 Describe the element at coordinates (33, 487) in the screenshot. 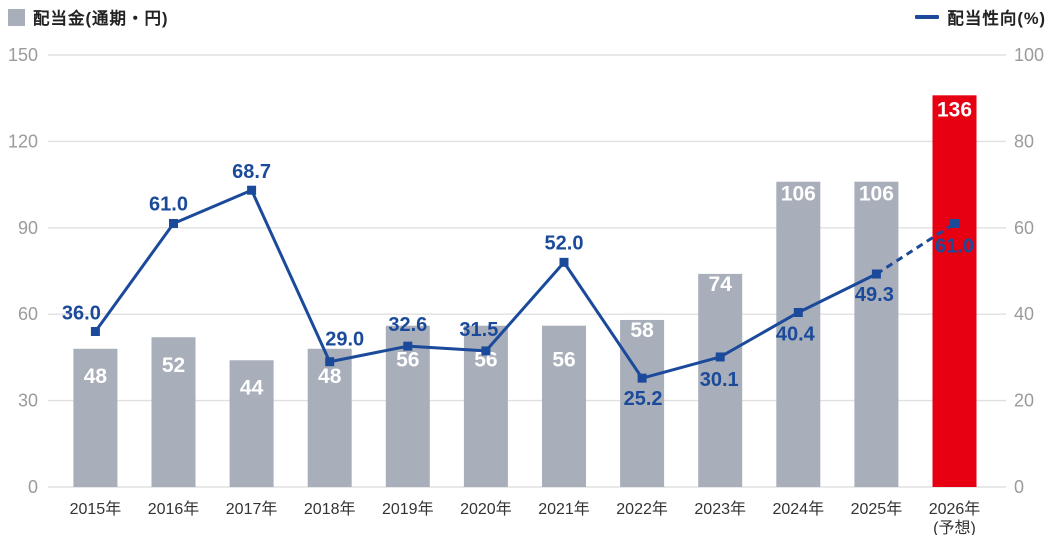

I see `left-axis-tick-label: 0` at that location.